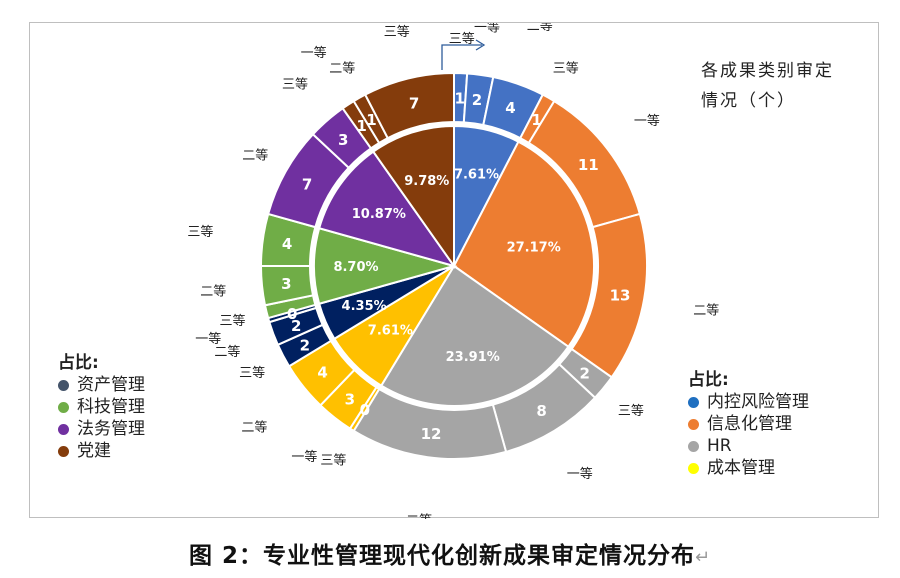  What do you see at coordinates (461, 57) in the screenshot?
I see `leader-line` at bounding box center [461, 57].